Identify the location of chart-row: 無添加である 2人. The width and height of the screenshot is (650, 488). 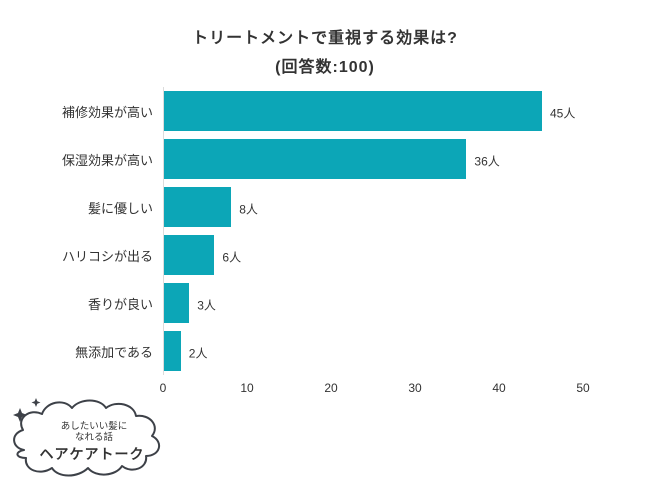
(325, 351).